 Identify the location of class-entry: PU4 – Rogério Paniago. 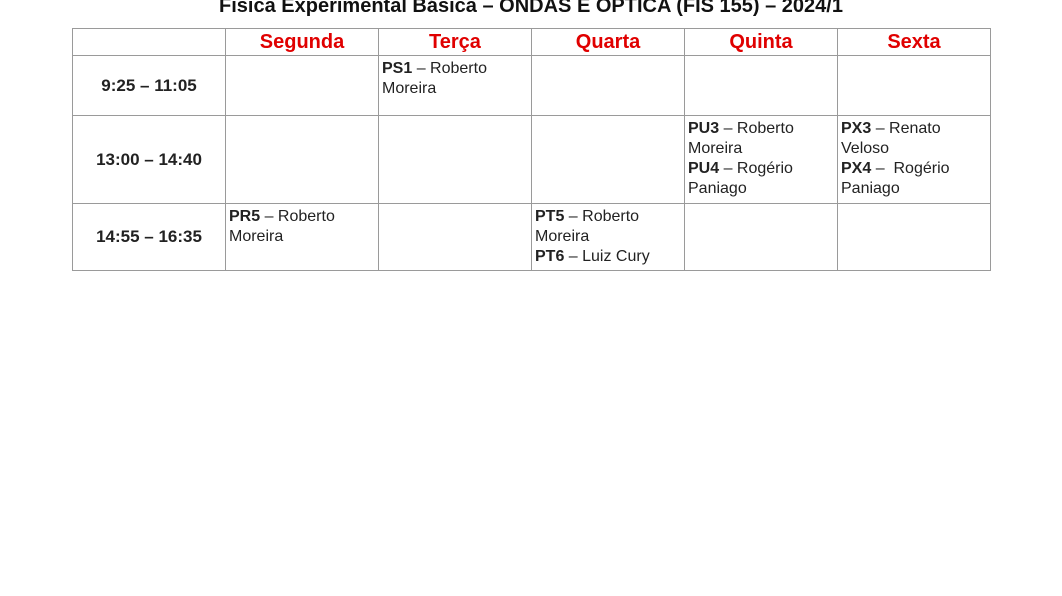
(761, 179).